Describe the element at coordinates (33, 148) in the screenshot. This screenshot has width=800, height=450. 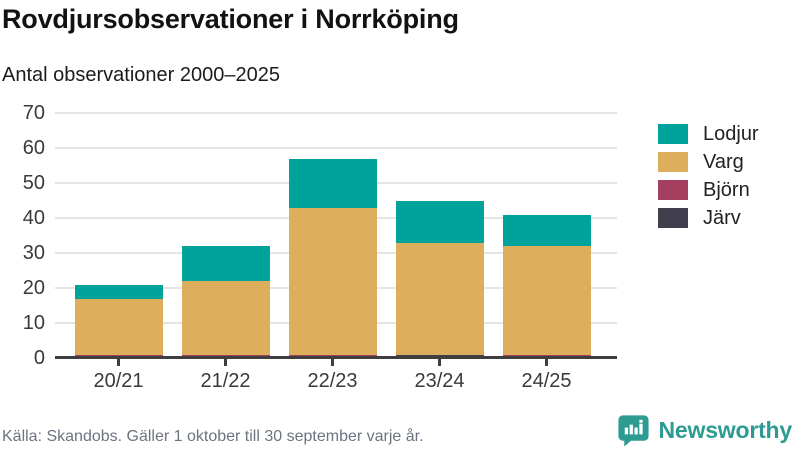
I see `y-tick-label: 60` at that location.